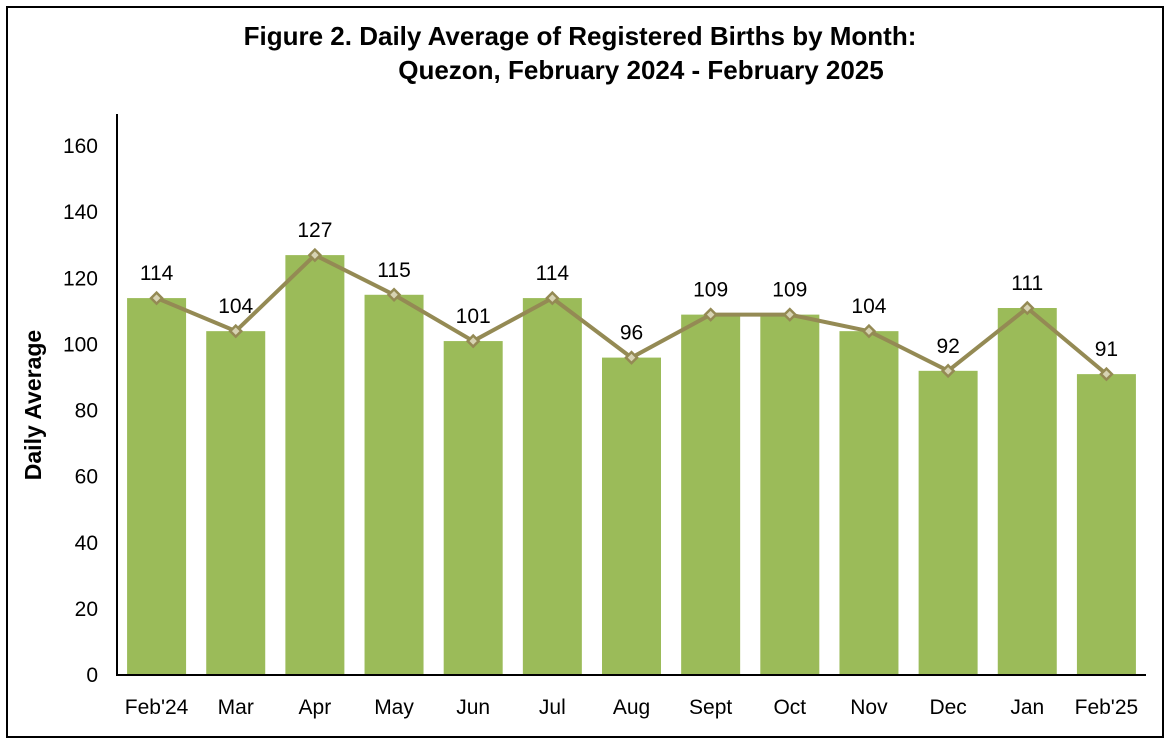  What do you see at coordinates (156, 298) in the screenshot?
I see `line-marker-Feb'24` at bounding box center [156, 298].